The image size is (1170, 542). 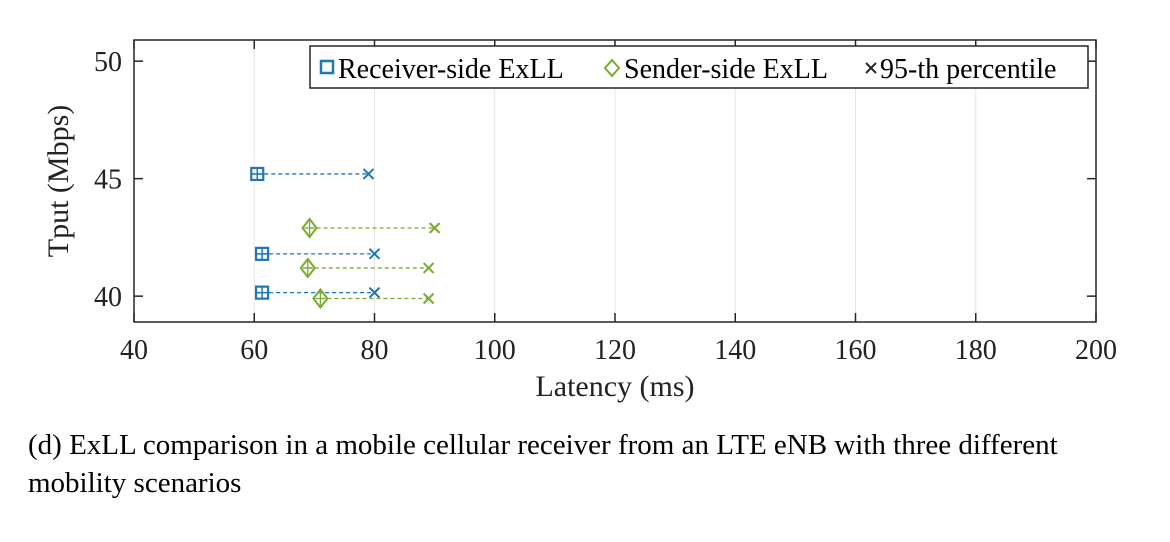 I want to click on x-axis-title: Latency (ms), so click(x=614, y=386).